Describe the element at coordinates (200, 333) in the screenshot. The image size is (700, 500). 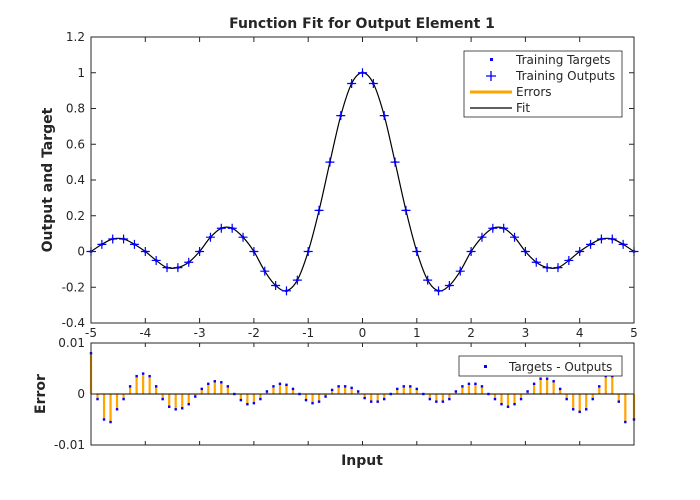
I see `top-x-tick-label: -3` at that location.